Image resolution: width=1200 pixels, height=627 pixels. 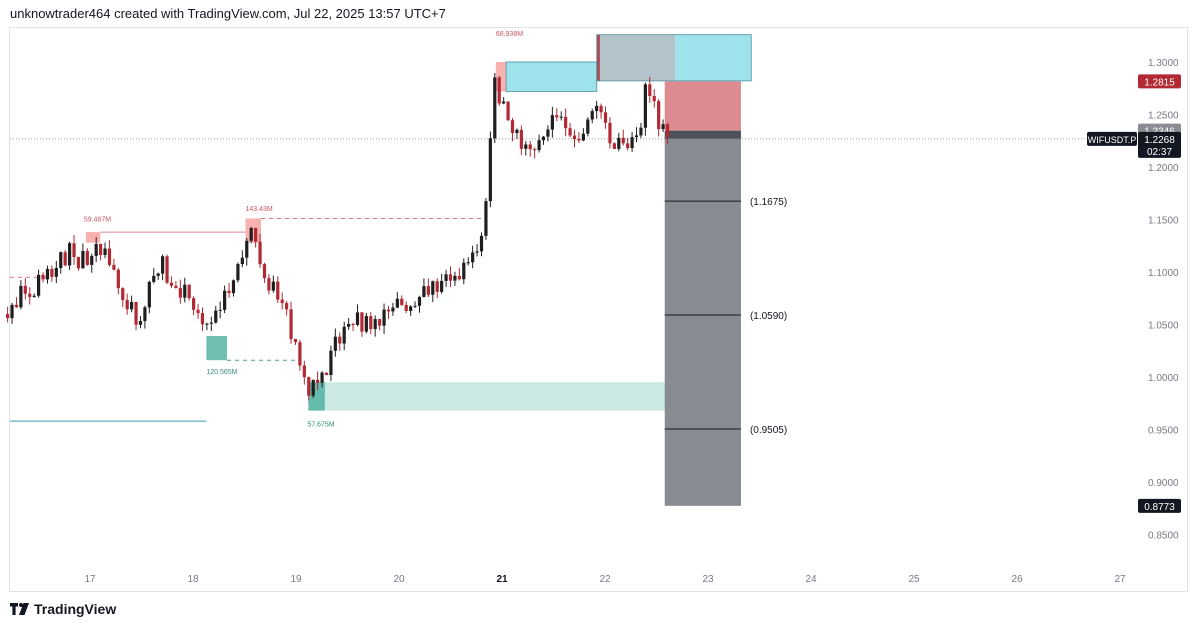 I want to click on stop-loss-zone, so click(x=702, y=106).